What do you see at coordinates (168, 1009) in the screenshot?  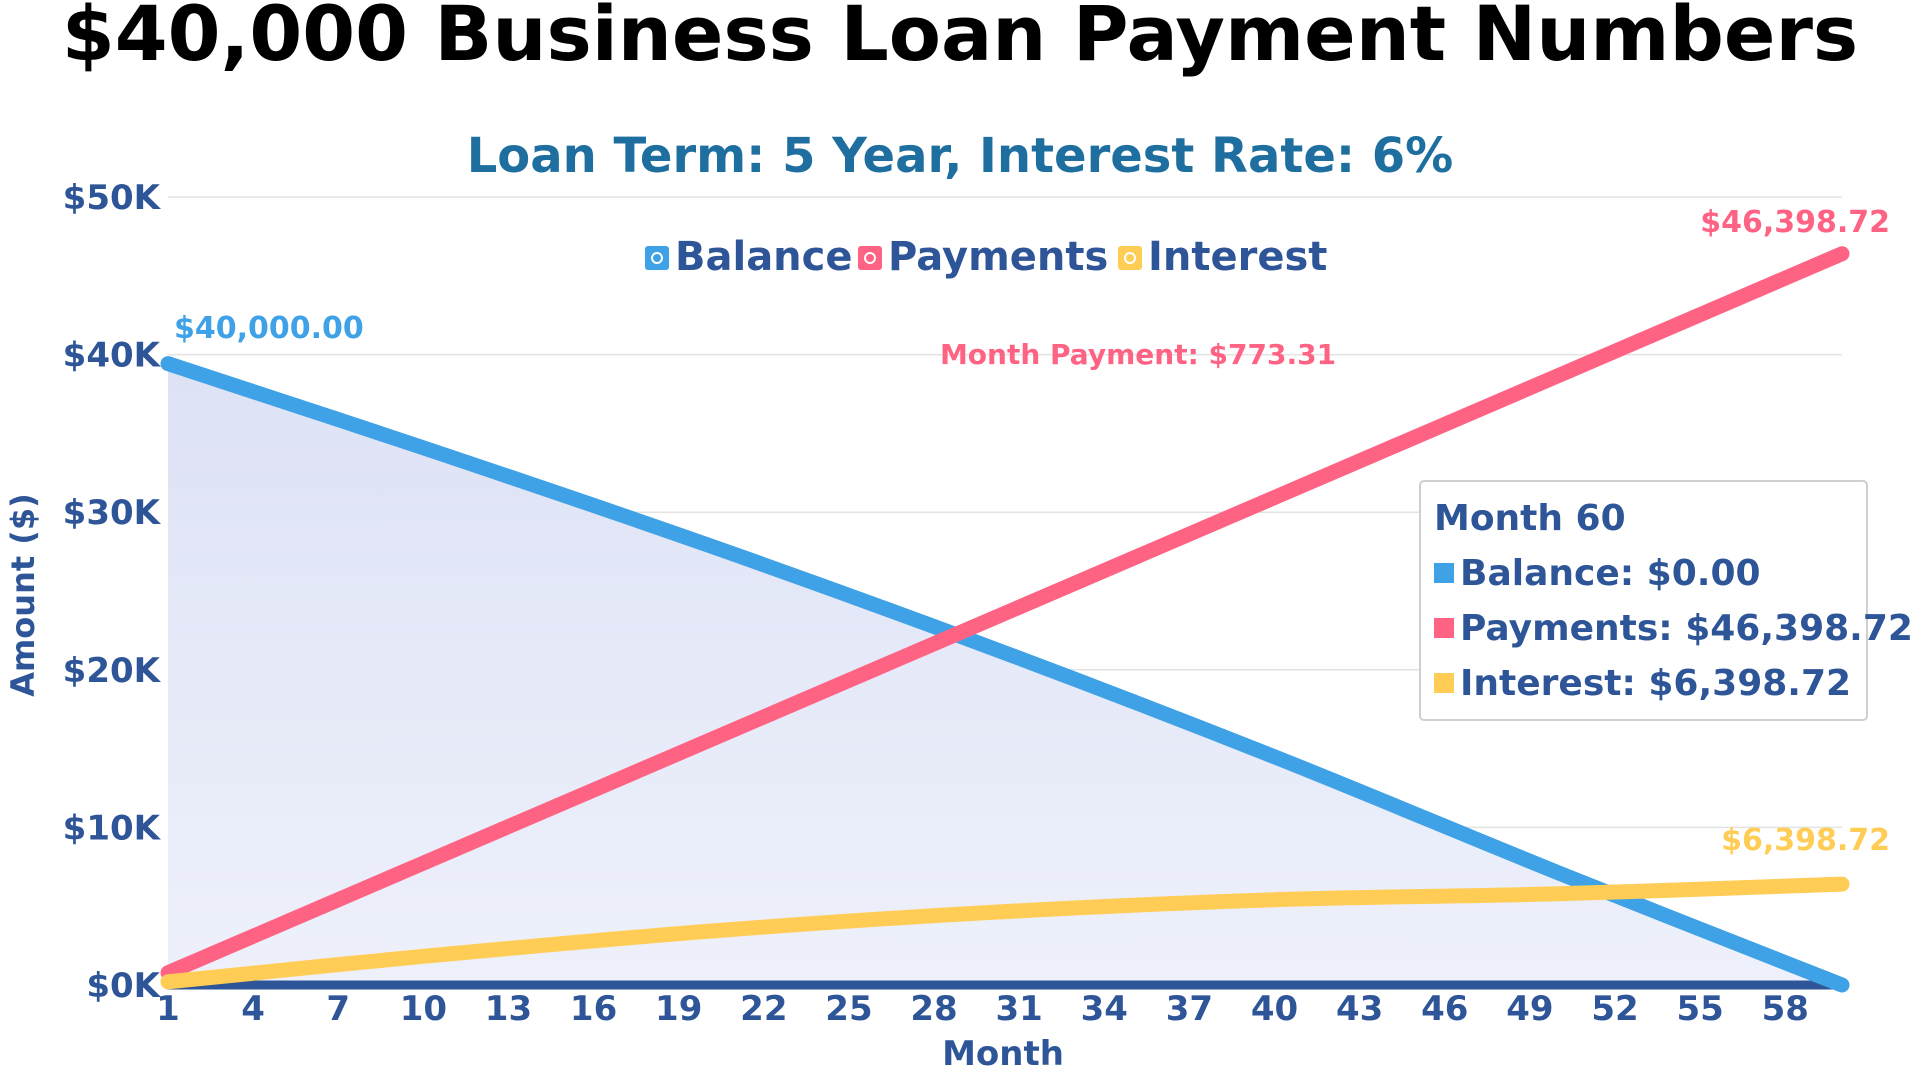 I see `x-tick-label: 1` at bounding box center [168, 1009].